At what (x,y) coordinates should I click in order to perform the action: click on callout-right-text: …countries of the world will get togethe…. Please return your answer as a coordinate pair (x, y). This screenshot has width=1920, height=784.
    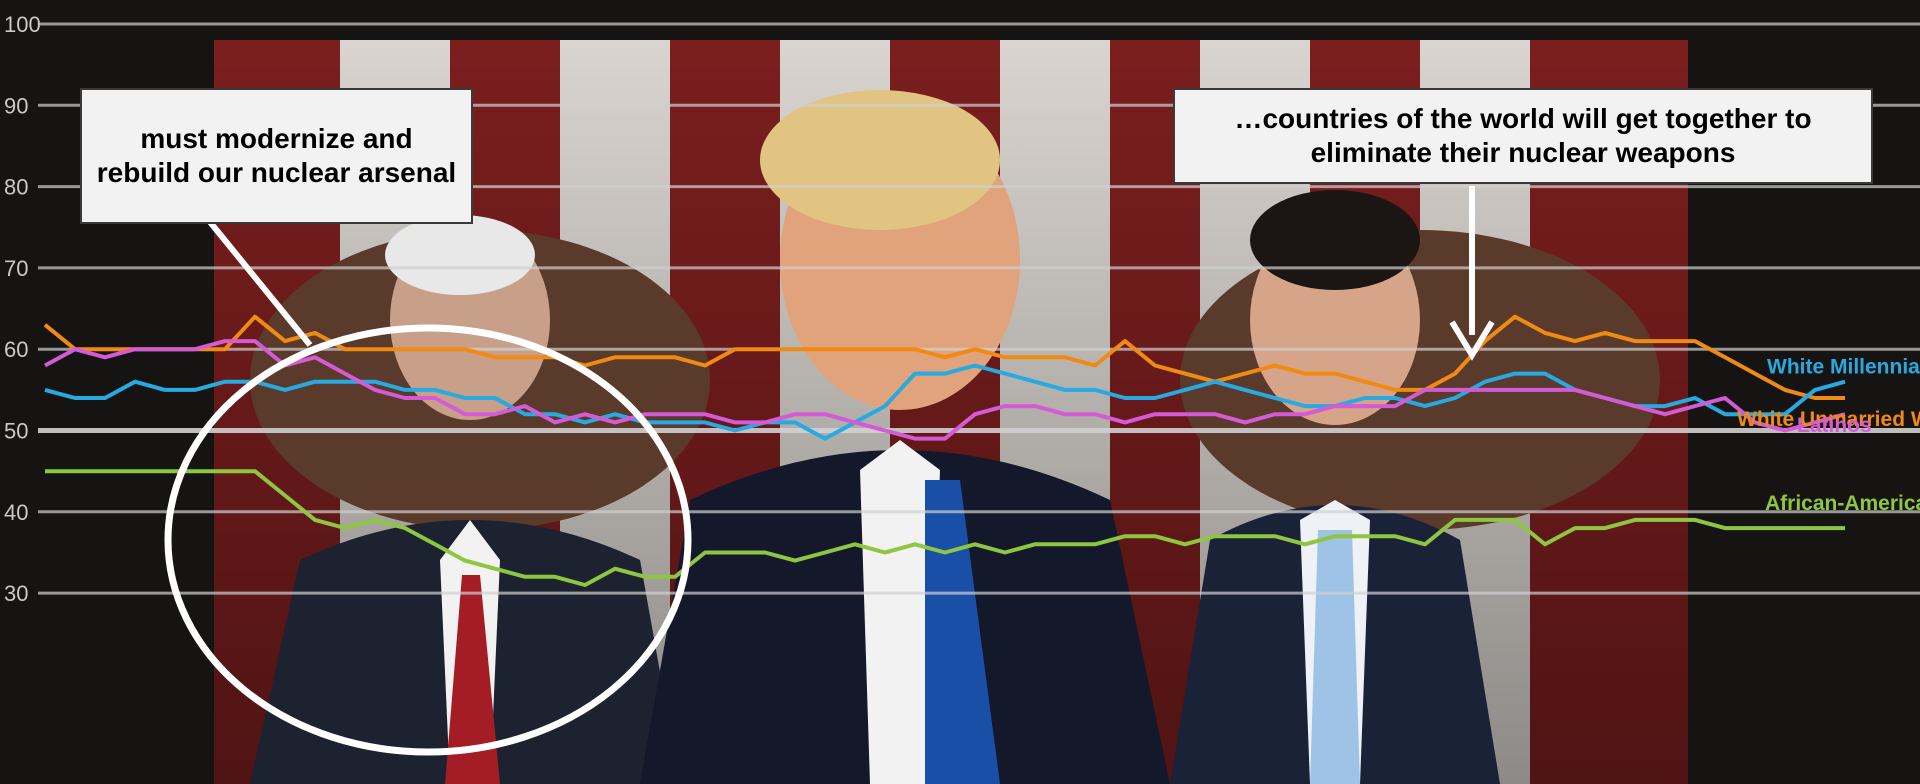
    Looking at the image, I should click on (1523, 135).